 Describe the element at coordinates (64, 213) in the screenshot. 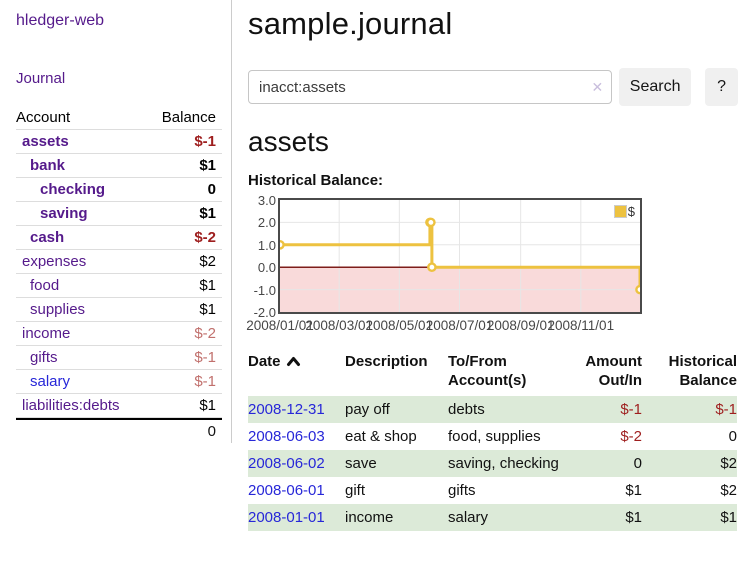

I see `account-link: saving` at that location.